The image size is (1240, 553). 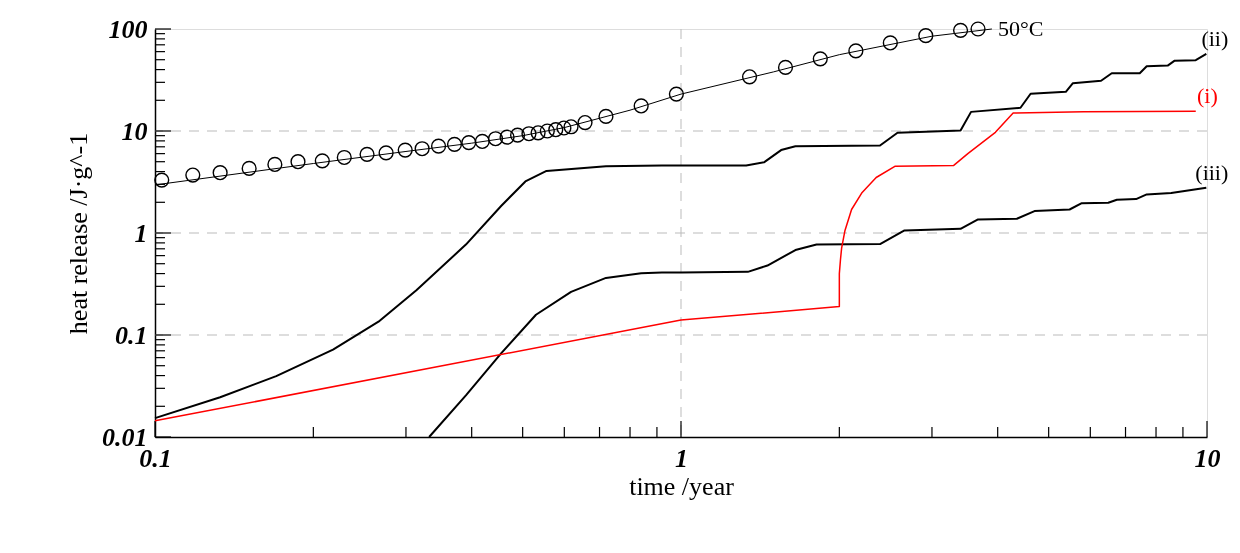 What do you see at coordinates (128, 29) in the screenshot?
I see `y-tick-label: 100` at bounding box center [128, 29].